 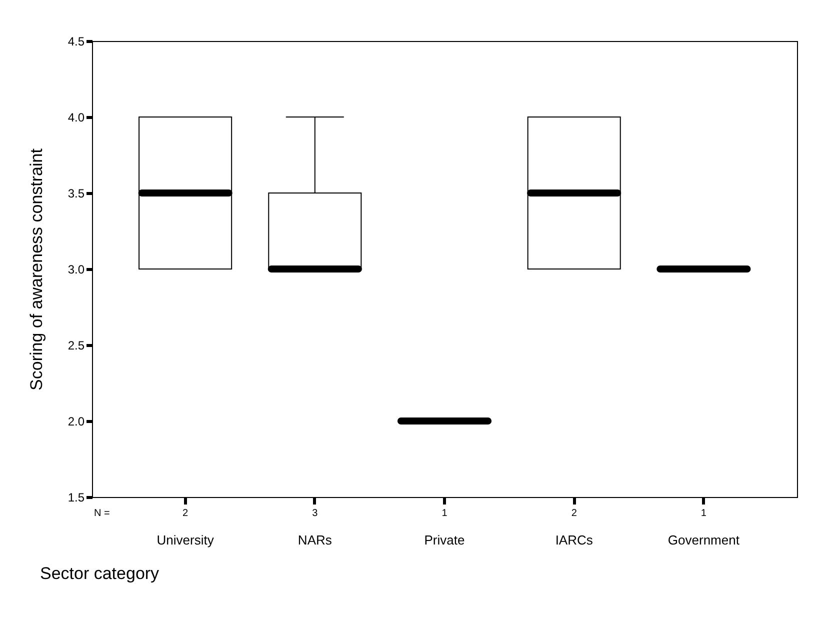 I want to click on y-tick-label: 2.5, so click(x=76, y=345).